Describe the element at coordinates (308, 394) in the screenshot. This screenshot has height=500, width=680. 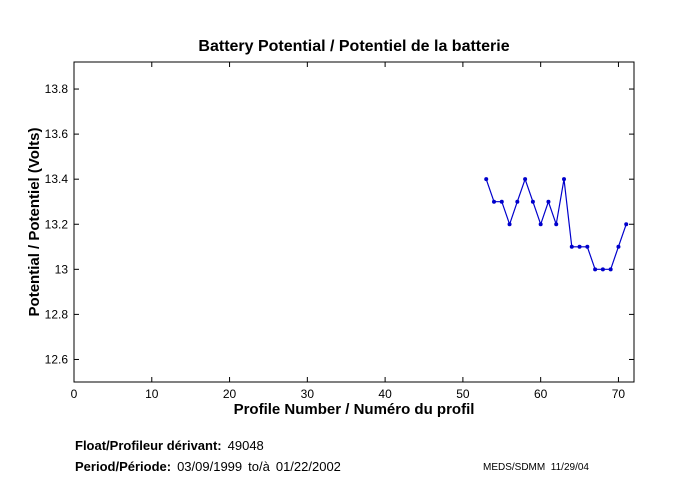
I see `x-tick-label: 30` at that location.